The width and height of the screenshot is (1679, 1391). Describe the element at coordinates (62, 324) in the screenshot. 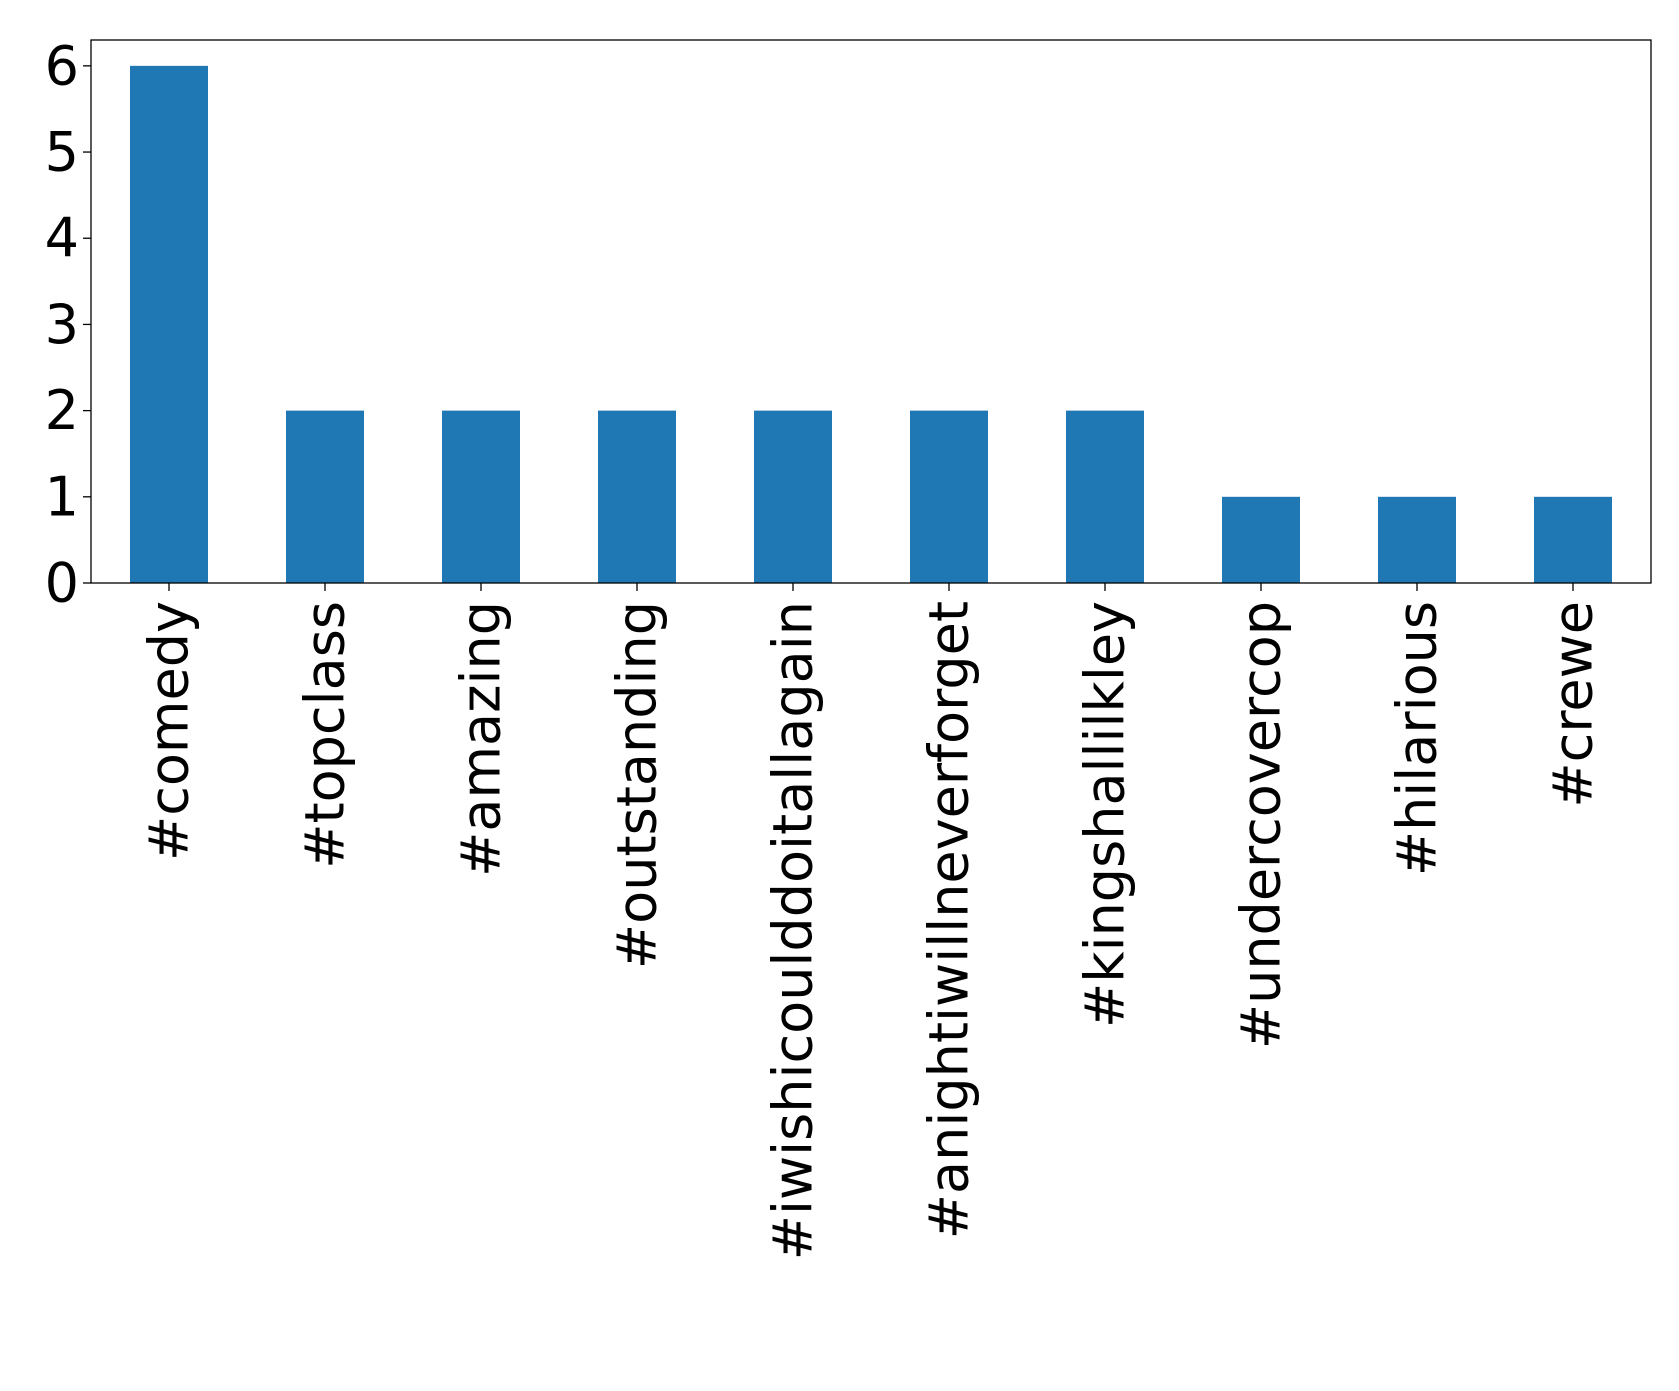

I see `y-tick-label: 3` at that location.